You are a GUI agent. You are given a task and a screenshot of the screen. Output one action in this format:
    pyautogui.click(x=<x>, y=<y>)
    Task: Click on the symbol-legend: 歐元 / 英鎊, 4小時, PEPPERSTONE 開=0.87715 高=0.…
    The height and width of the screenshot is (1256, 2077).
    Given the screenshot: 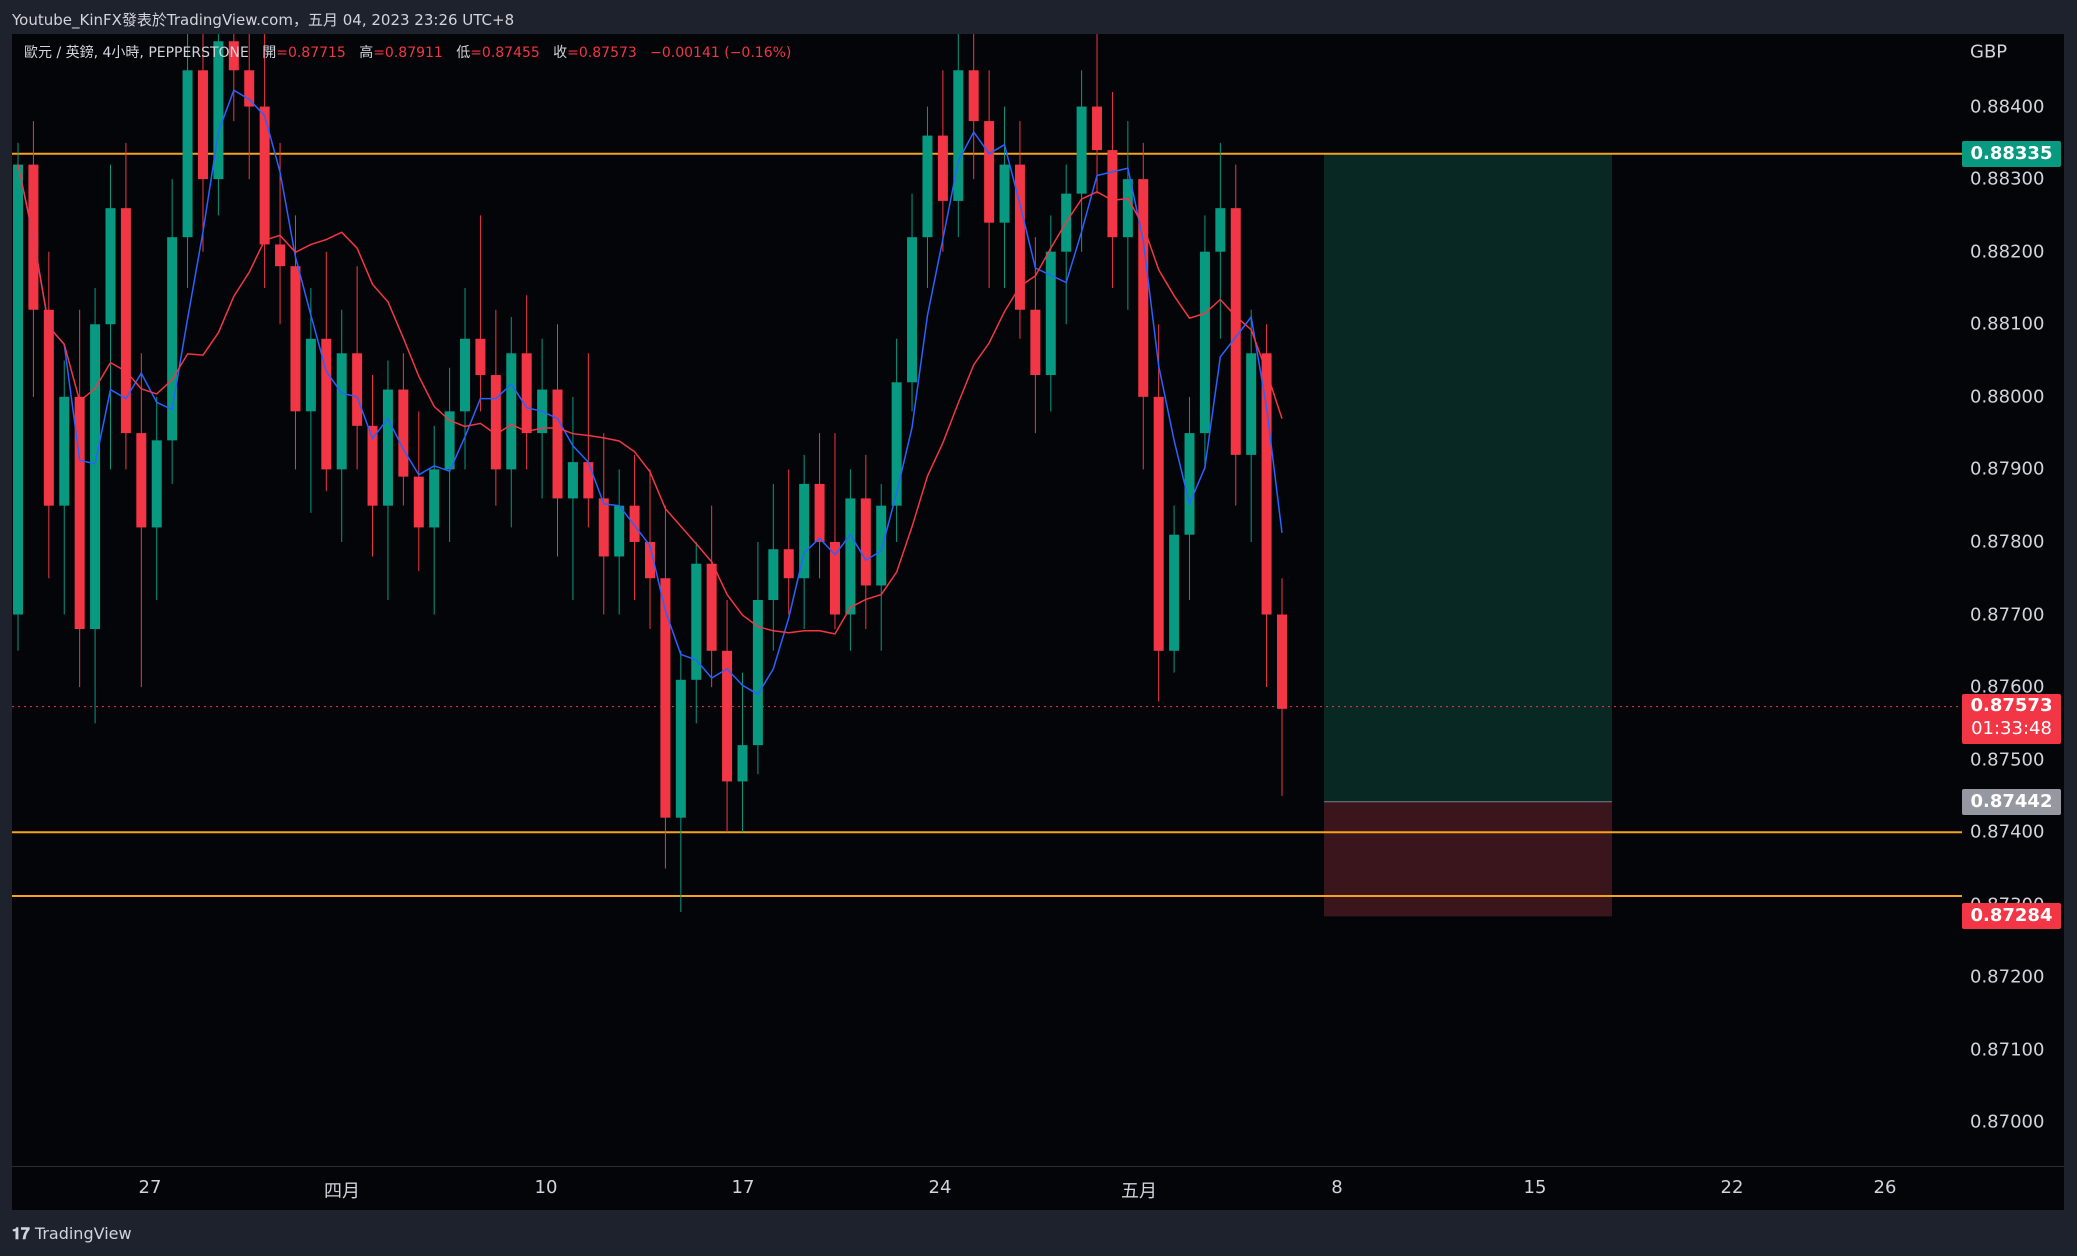 What is the action you would take?
    pyautogui.click(x=407, y=52)
    